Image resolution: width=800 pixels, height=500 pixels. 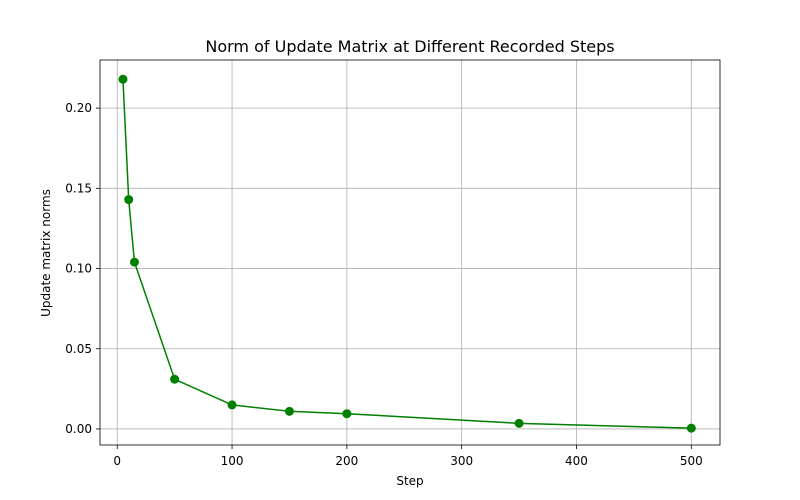 What do you see at coordinates (117, 461) in the screenshot?
I see `x-tick-label: 0` at bounding box center [117, 461].